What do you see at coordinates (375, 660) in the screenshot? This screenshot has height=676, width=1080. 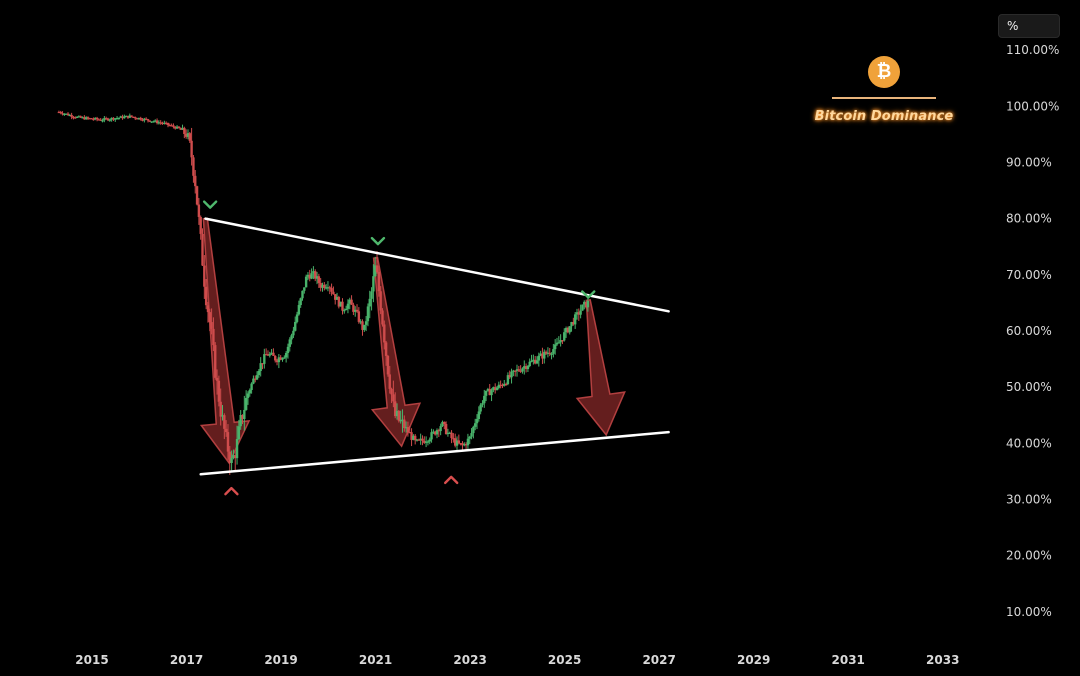 I see `x-tick-label: 2021` at bounding box center [375, 660].